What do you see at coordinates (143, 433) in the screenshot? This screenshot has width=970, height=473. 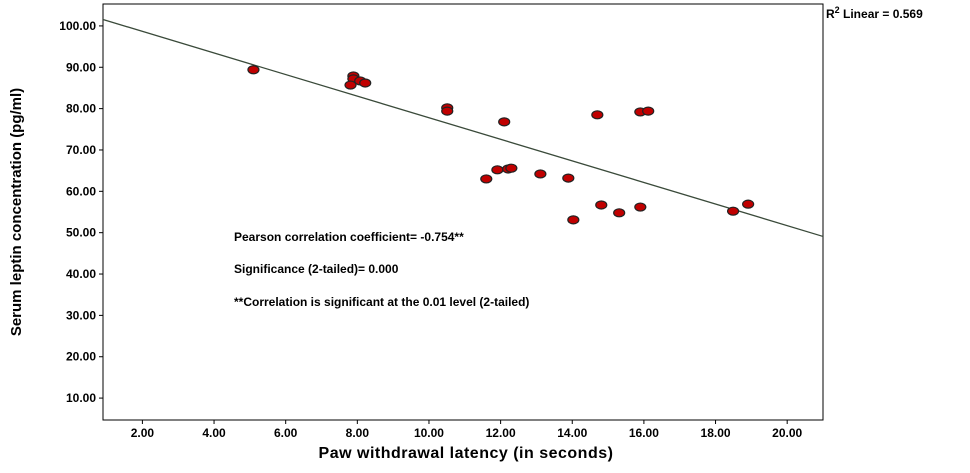 I see `x-tick-label: 2.00` at bounding box center [143, 433].